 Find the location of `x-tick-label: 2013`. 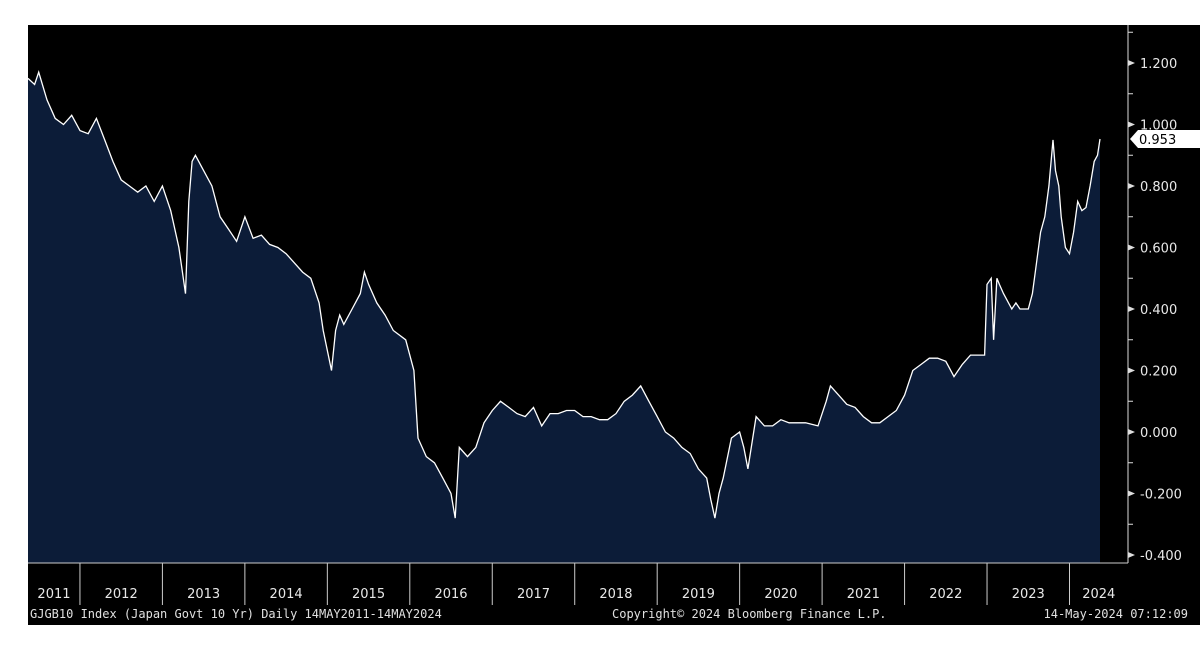

x-tick-label: 2013 is located at coordinates (203, 594).